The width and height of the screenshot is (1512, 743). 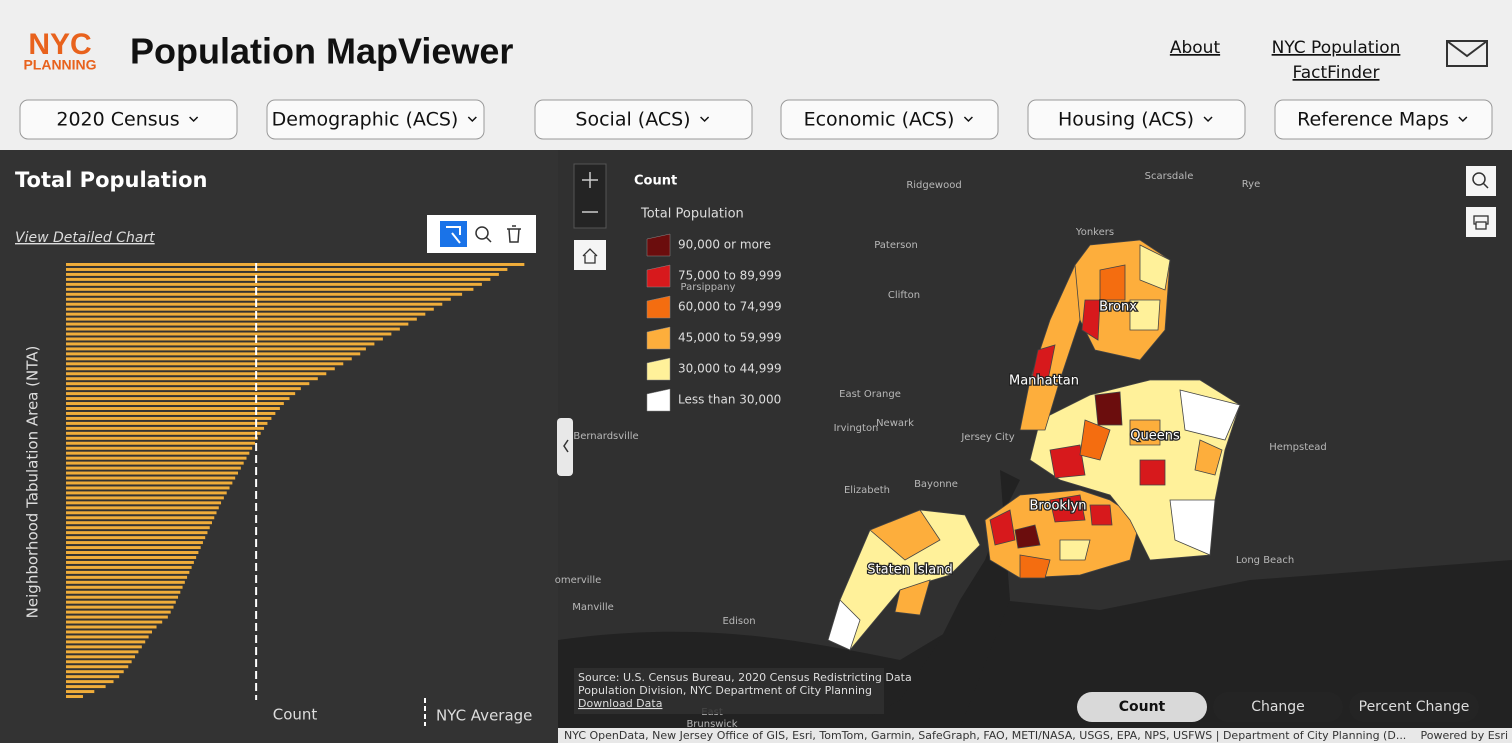 What do you see at coordinates (632, 120) in the screenshot?
I see `nav-button-label: Social (ACS)` at bounding box center [632, 120].